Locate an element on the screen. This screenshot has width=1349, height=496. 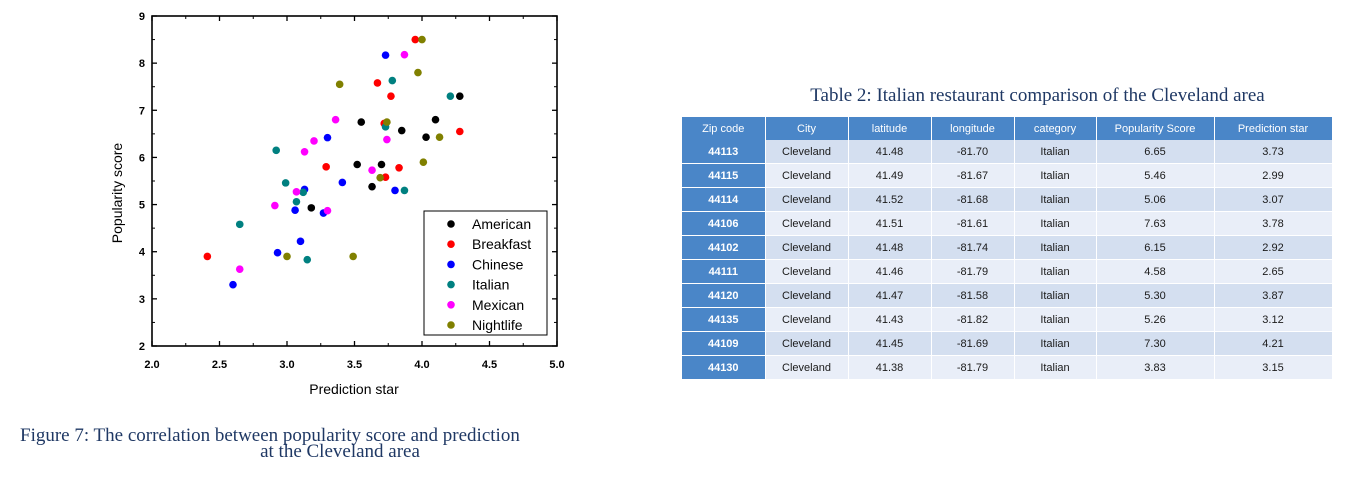
cell-longitude: -81.58 is located at coordinates (973, 295).